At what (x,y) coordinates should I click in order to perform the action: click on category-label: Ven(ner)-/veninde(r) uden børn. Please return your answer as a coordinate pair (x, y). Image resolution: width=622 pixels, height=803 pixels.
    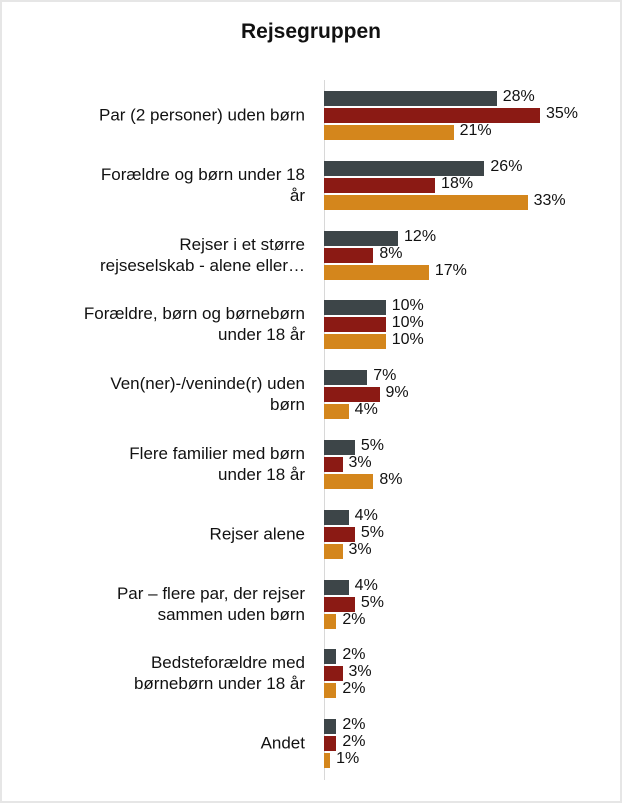
    Looking at the image, I should click on (207, 394).